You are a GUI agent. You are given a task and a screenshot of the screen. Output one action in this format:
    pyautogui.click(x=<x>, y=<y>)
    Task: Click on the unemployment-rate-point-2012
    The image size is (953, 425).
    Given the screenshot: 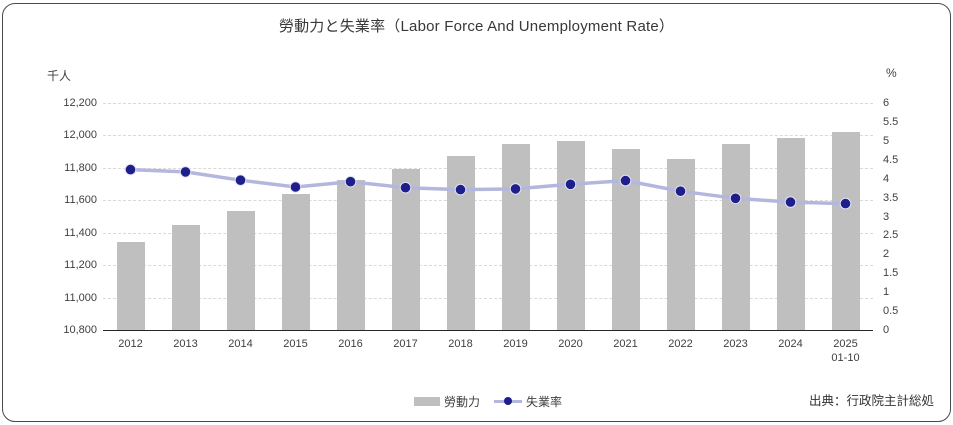 What is the action you would take?
    pyautogui.click(x=130, y=169)
    